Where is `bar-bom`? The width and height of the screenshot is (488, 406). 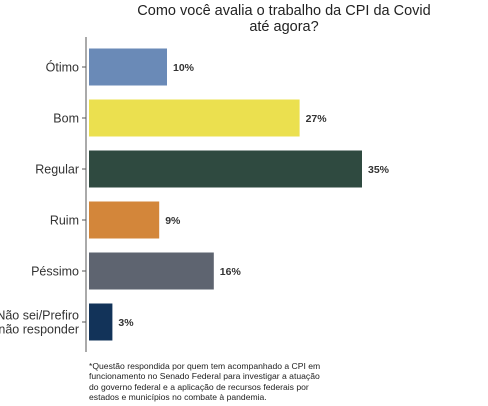
bar-bom is located at coordinates (194, 118).